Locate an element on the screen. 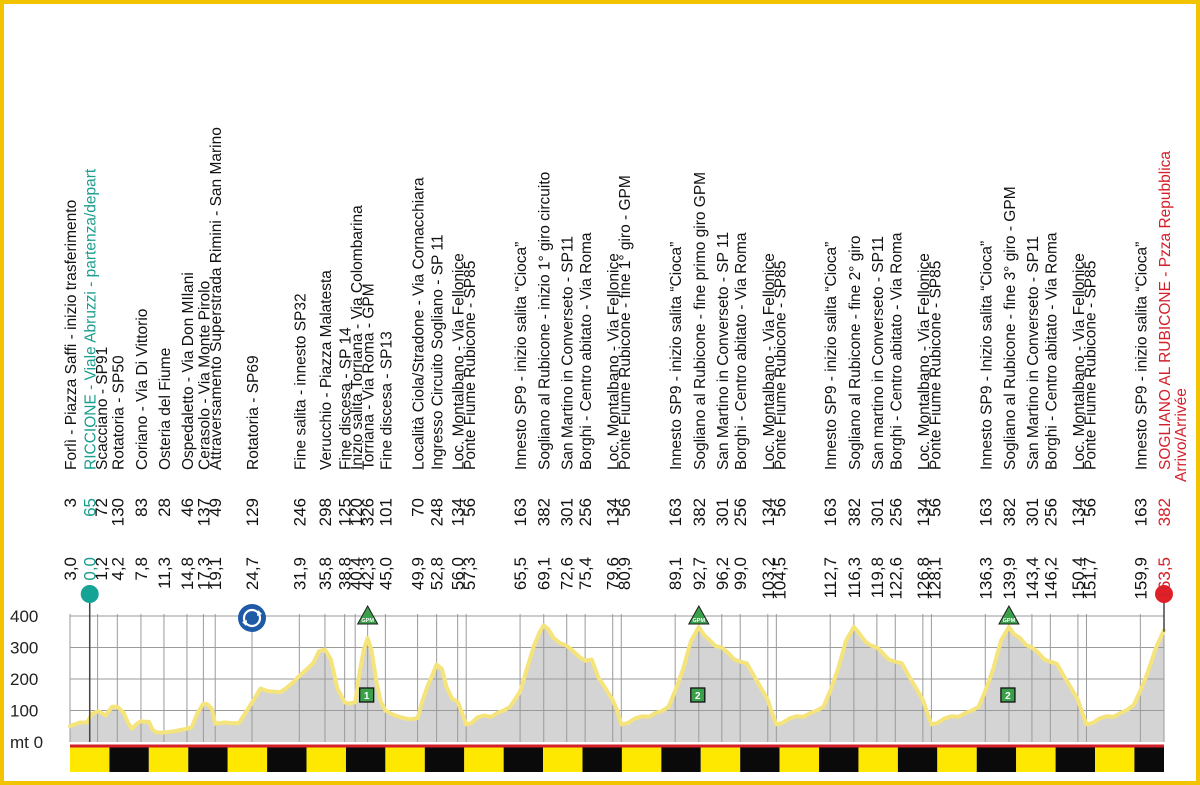  checkpoint-altitude: 120 is located at coordinates (356, 512).